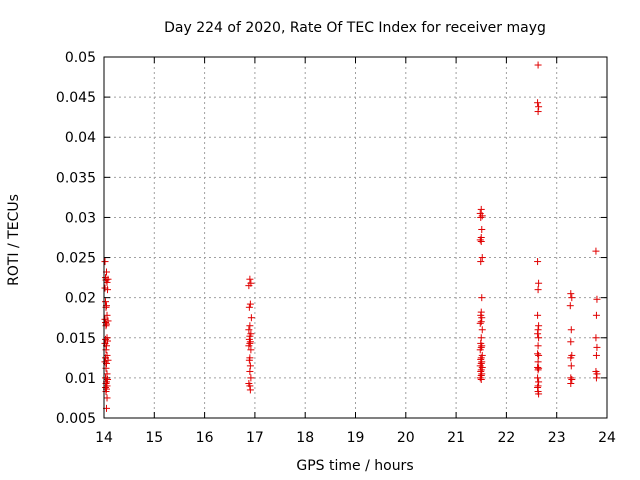 This screenshot has width=640, height=480. Describe the element at coordinates (76, 339) in the screenshot. I see `y-tick-label: 0.015` at that location.